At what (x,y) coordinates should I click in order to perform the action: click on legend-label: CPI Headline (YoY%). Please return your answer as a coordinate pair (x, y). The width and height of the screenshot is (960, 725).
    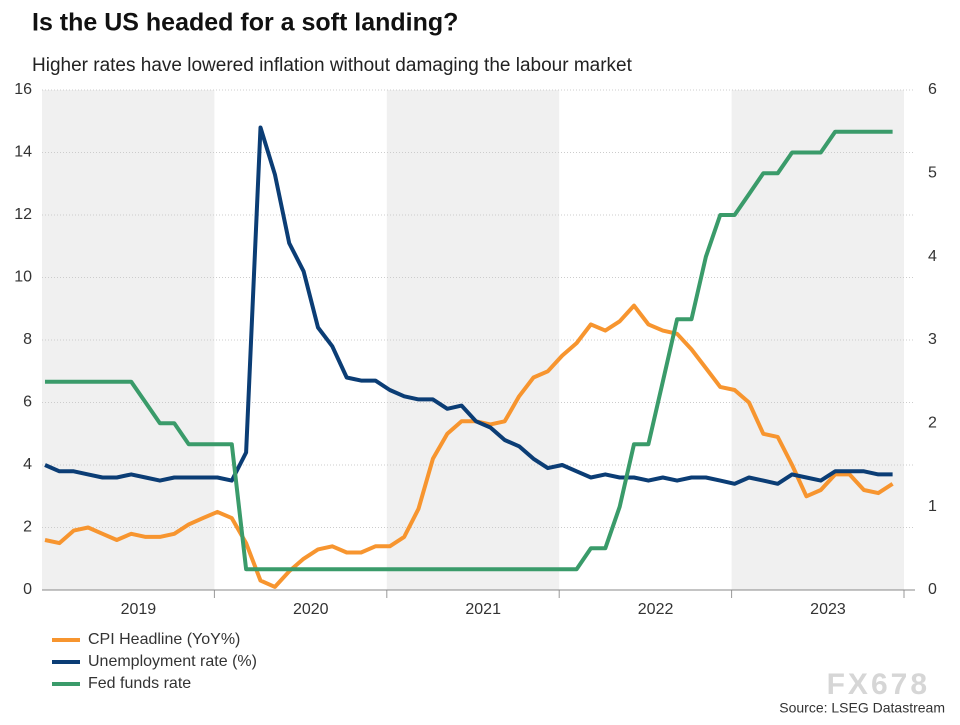
    Looking at the image, I should click on (164, 639).